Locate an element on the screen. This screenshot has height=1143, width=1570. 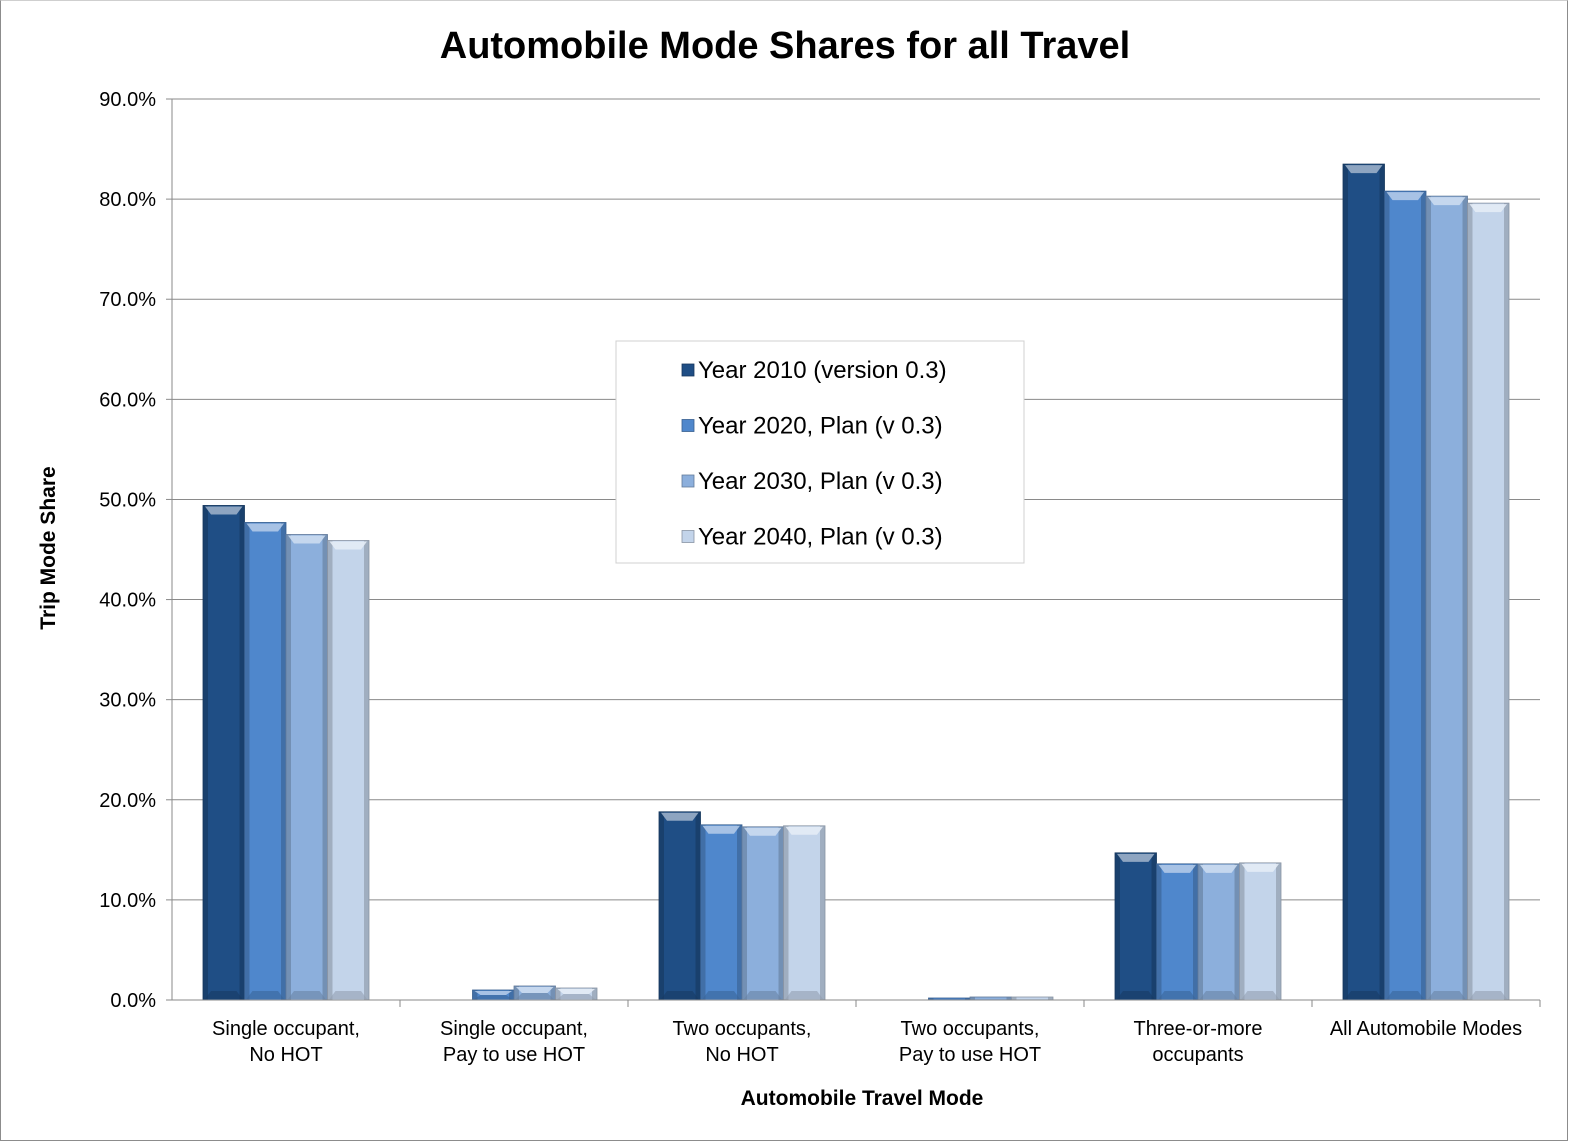
y-tick-label: 80.0% is located at coordinates (127, 200).